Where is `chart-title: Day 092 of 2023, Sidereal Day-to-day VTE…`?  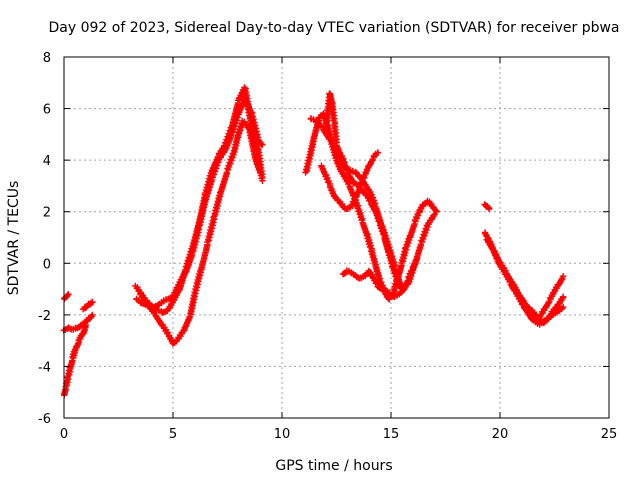 chart-title: Day 092 of 2023, Sidereal Day-to-day VTE… is located at coordinates (333, 28).